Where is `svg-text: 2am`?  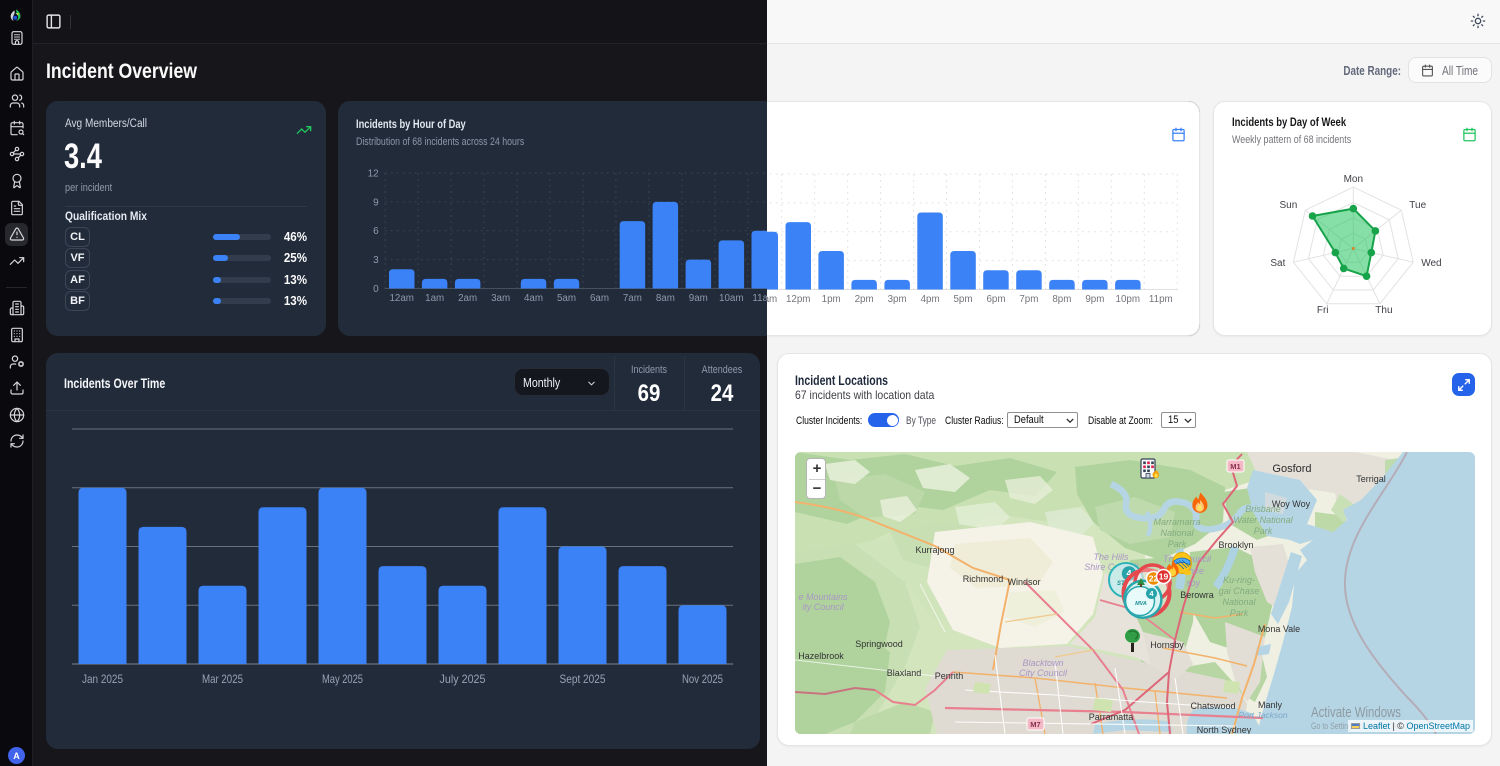 svg-text: 2am is located at coordinates (467, 298).